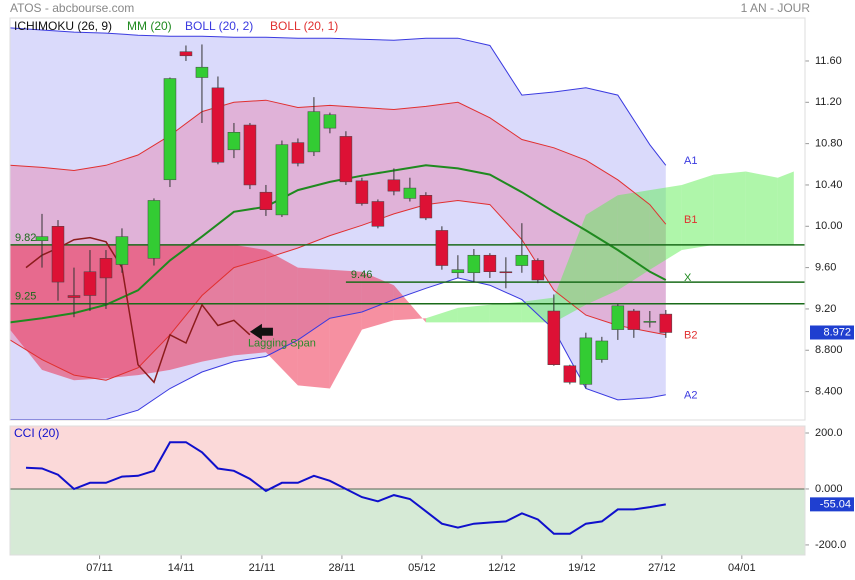 The height and width of the screenshot is (580, 855). What do you see at coordinates (582, 568) in the screenshot?
I see `x-tick-label: 19/12` at bounding box center [582, 568].